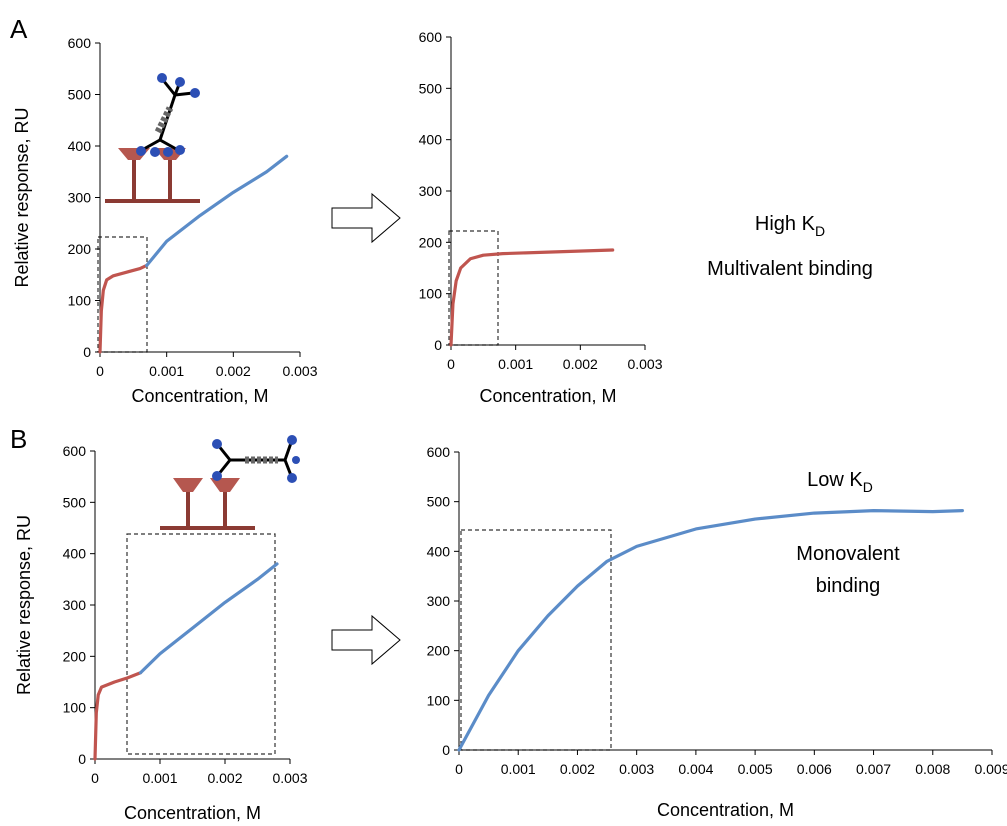 The width and height of the screenshot is (1007, 826). I want to click on x-tick-label: 0.006, so click(814, 769).